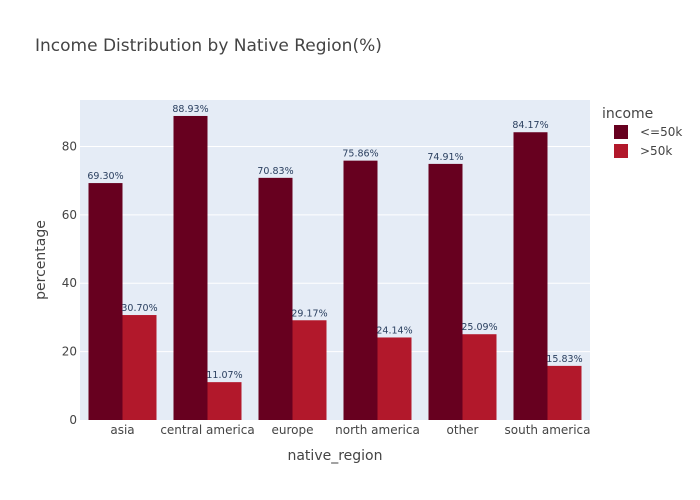 The width and height of the screenshot is (700, 500). What do you see at coordinates (122, 430) in the screenshot?
I see `x-tick-label: asia` at bounding box center [122, 430].